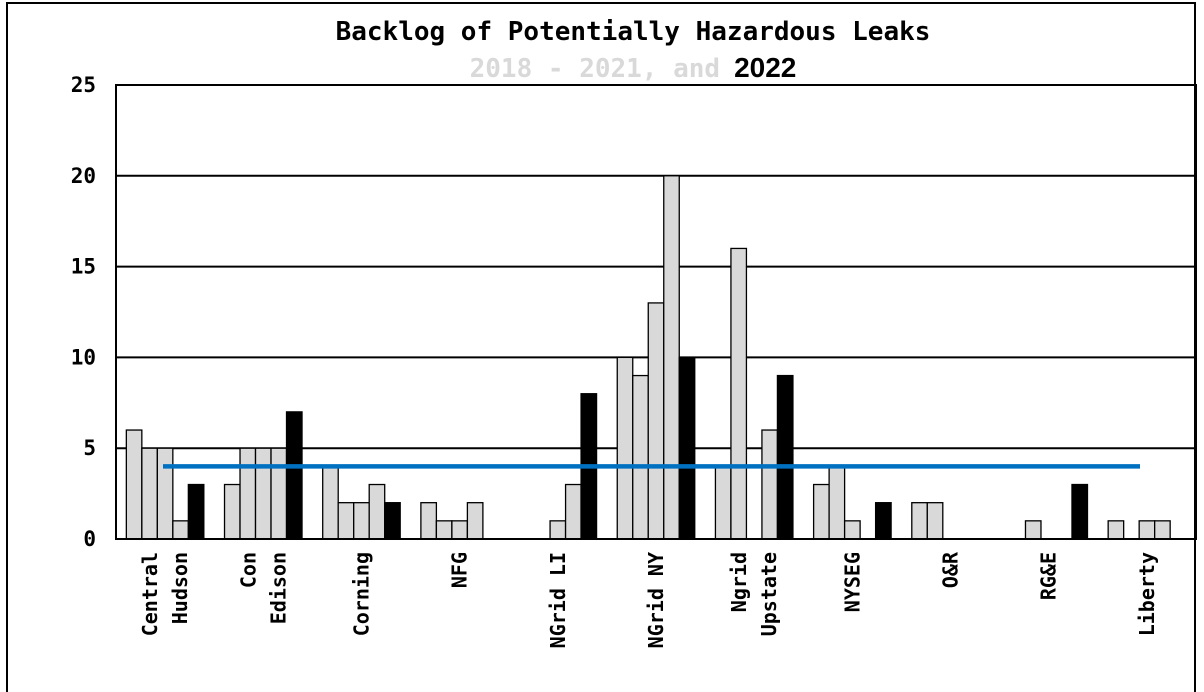 The width and height of the screenshot is (1204, 692). Describe the element at coordinates (83, 357) in the screenshot. I see `y-tick-label: 10` at that location.